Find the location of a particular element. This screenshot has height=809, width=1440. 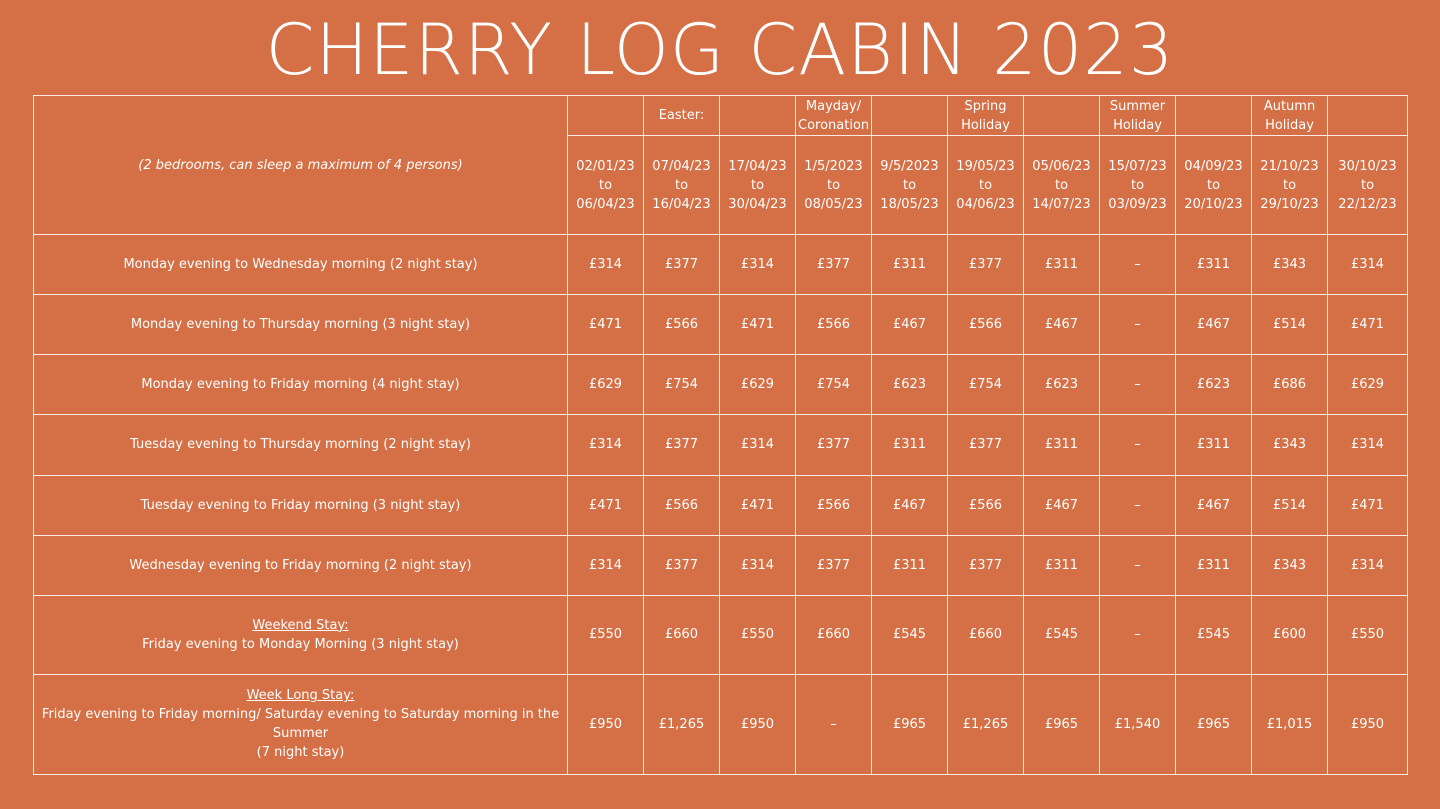

date-period: 17/04/23 to 30/04/23 is located at coordinates (757, 185).